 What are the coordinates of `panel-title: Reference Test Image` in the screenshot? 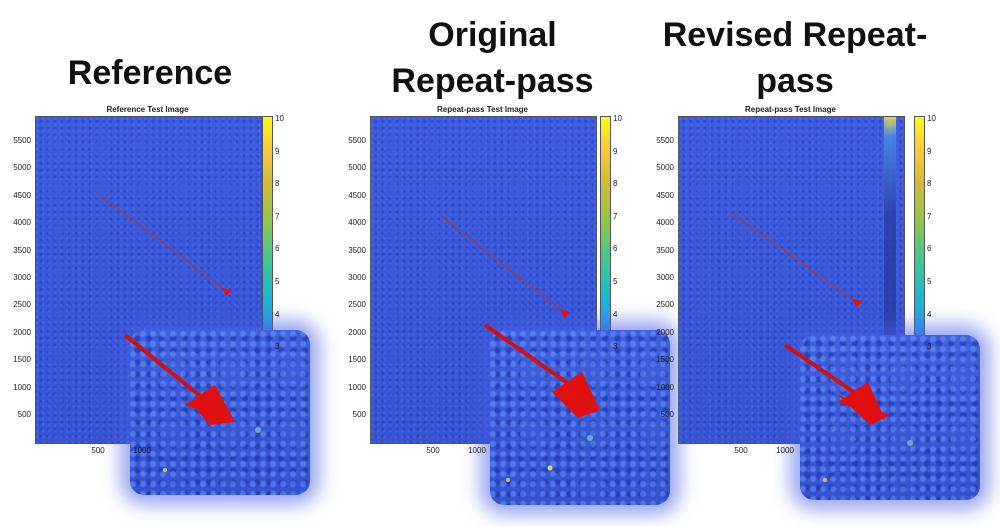 It's located at (147, 109).